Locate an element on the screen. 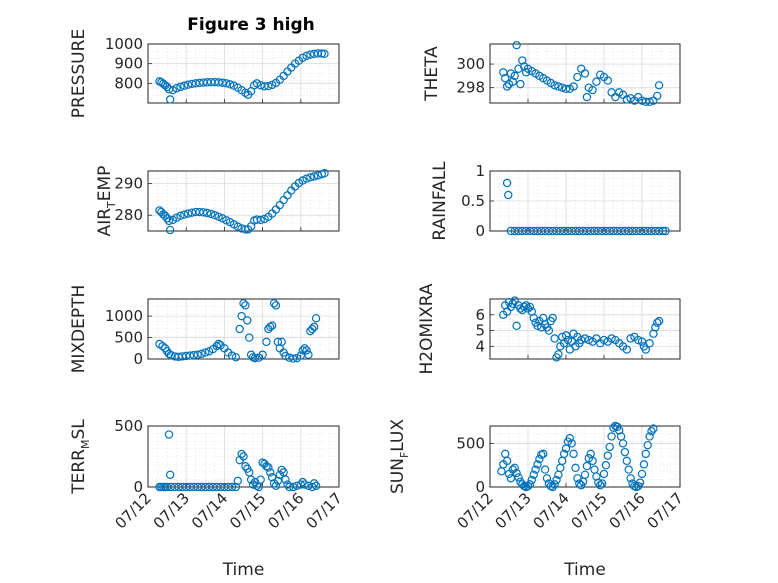  y-axis-label: TERRMSL is located at coordinates (80, 457).